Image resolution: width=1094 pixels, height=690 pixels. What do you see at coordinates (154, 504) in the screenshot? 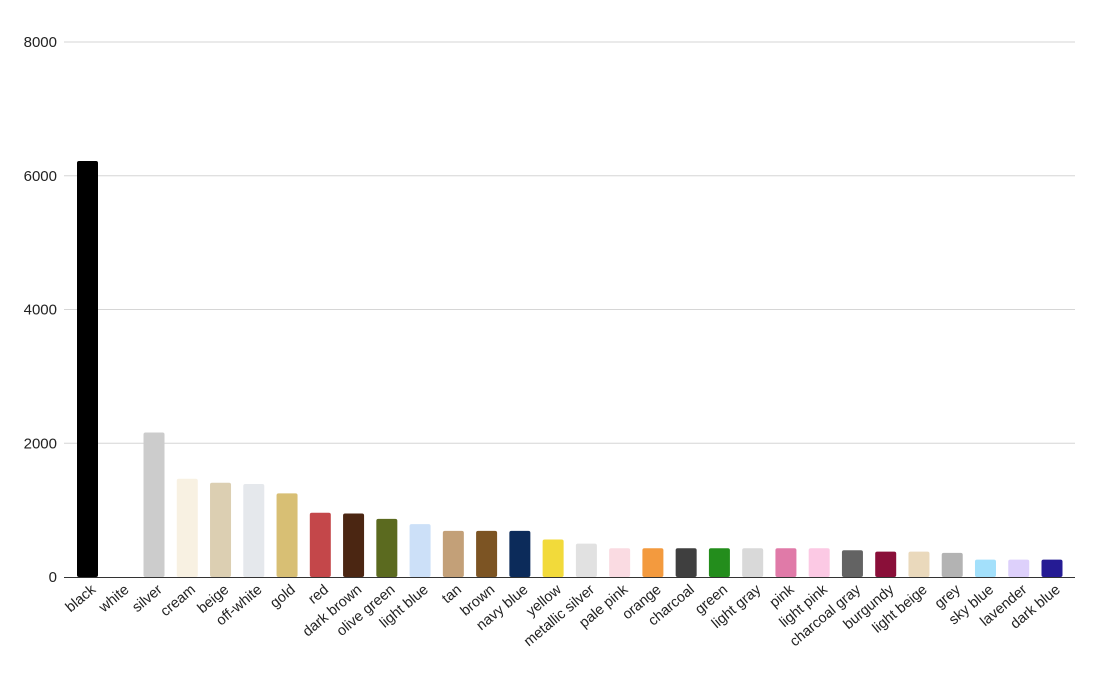
I see `bar-silver` at bounding box center [154, 504].